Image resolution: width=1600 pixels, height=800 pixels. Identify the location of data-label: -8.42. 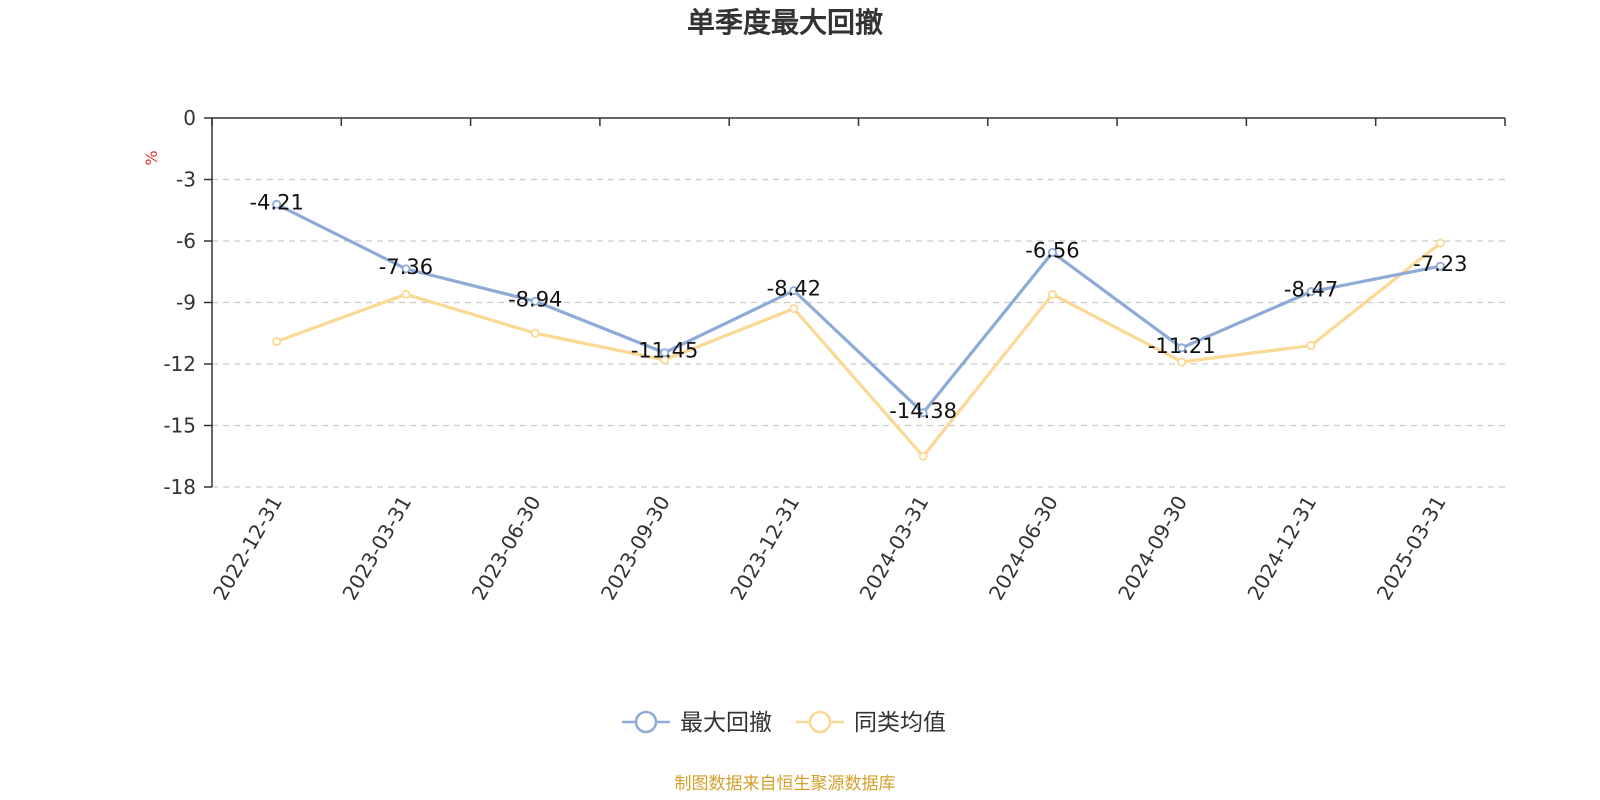
(794, 289).